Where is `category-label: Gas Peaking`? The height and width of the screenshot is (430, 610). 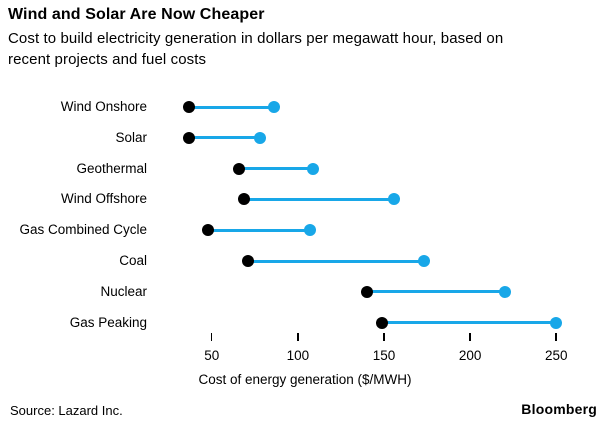 category-label: Gas Peaking is located at coordinates (108, 322).